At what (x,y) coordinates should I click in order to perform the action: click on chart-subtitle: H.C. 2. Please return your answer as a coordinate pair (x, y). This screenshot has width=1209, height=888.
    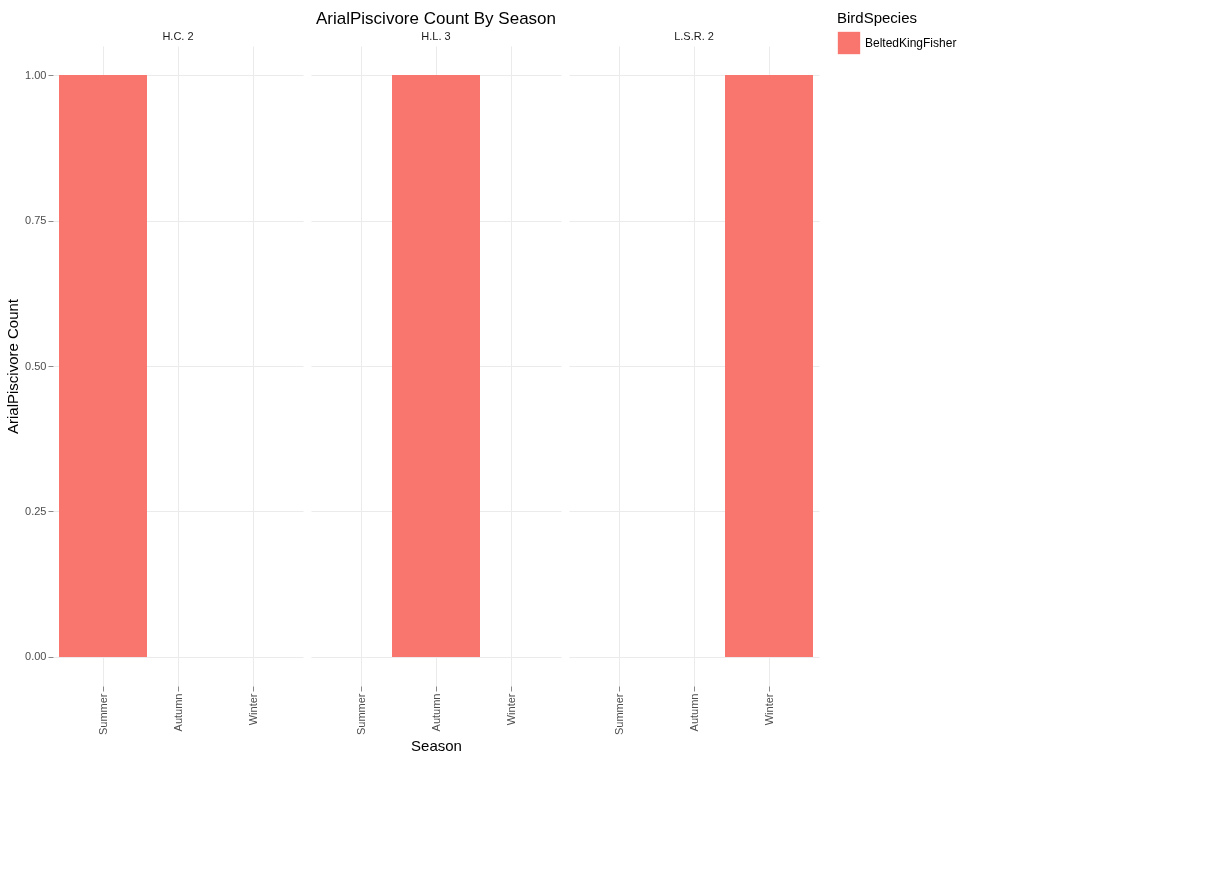
    Looking at the image, I should click on (178, 36).